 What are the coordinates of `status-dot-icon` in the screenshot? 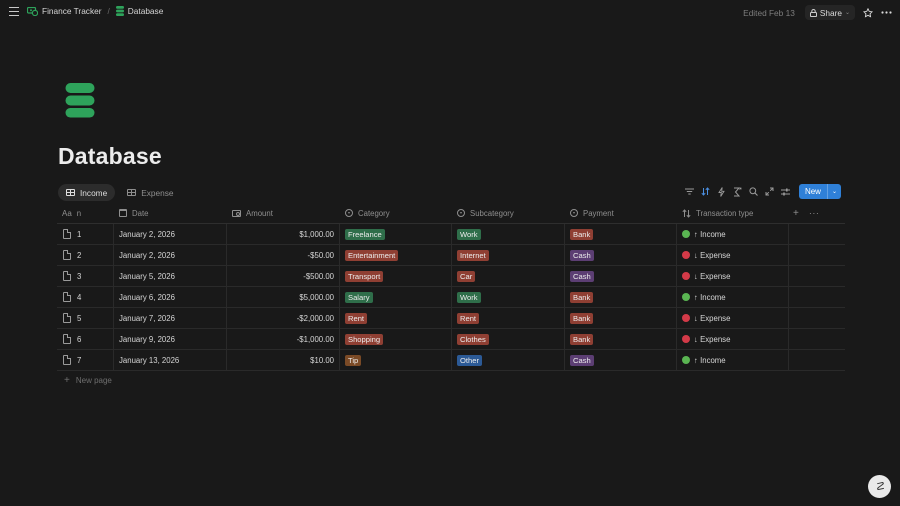 It's located at (686, 276).